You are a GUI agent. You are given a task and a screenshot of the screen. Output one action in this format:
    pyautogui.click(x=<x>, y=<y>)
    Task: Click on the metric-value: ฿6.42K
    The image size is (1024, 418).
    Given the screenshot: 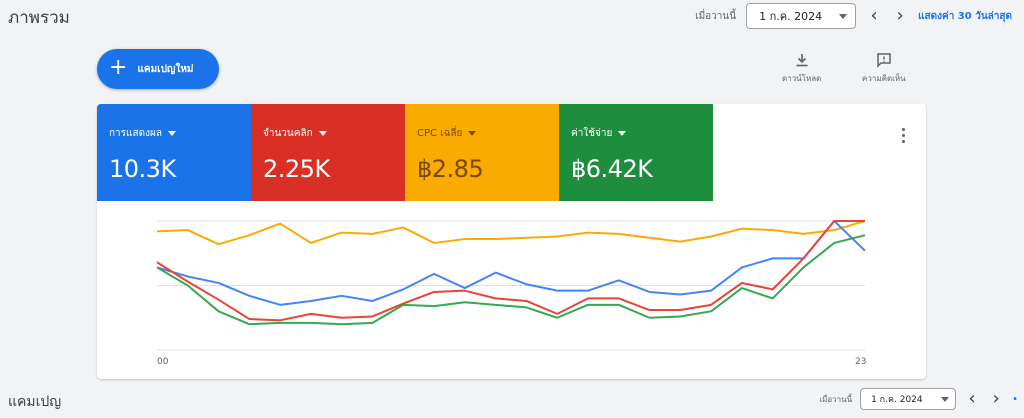 What is the action you would take?
    pyautogui.click(x=612, y=169)
    